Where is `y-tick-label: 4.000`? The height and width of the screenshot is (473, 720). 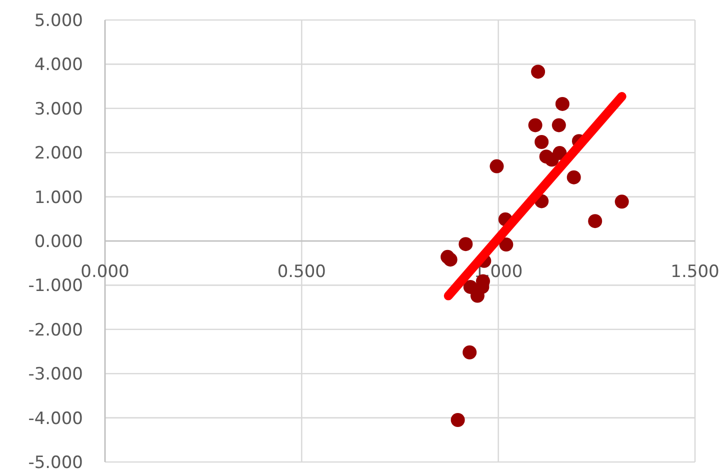
y-tick-label: 4.000 is located at coordinates (58, 65).